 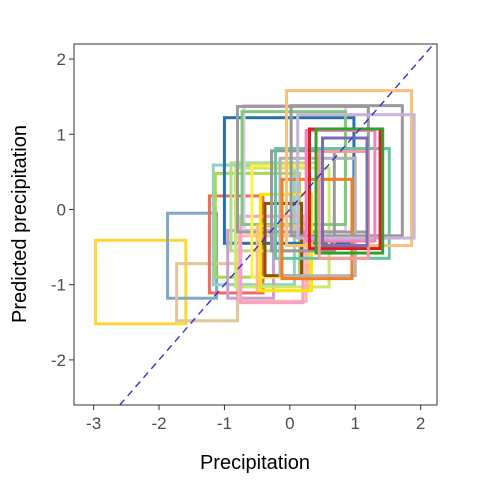 What do you see at coordinates (158, 423) in the screenshot?
I see `x-tick-label: -2` at bounding box center [158, 423].